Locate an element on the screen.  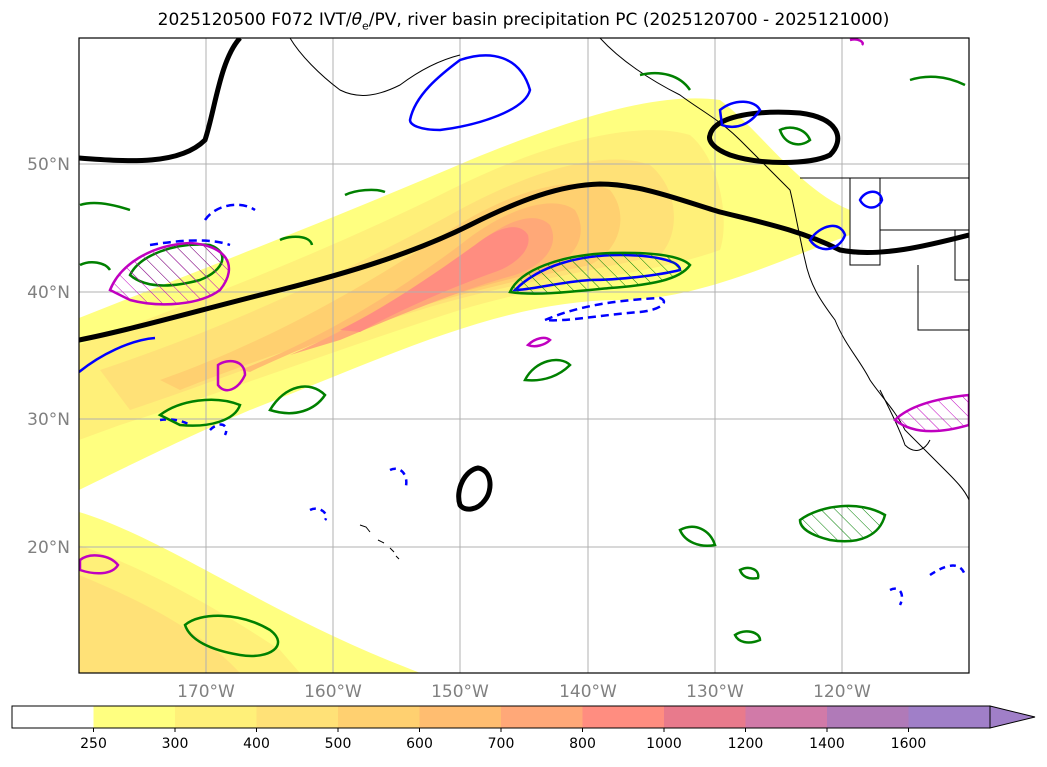
precip-magenta-west is located at coordinates (169, 273).